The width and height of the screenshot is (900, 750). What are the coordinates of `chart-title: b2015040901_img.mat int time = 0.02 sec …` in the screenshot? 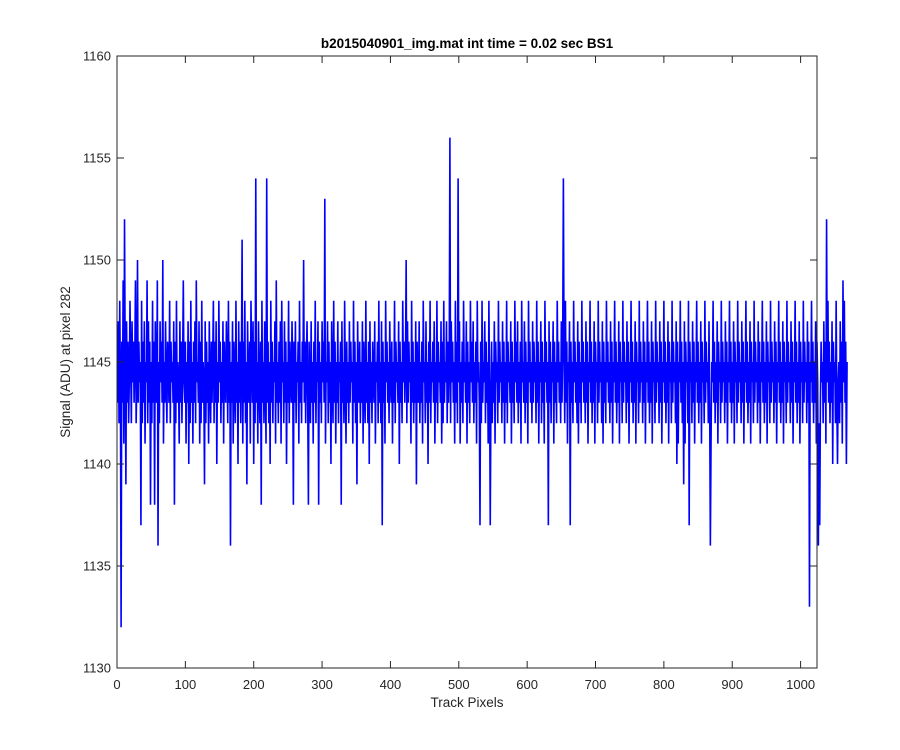 It's located at (467, 43).